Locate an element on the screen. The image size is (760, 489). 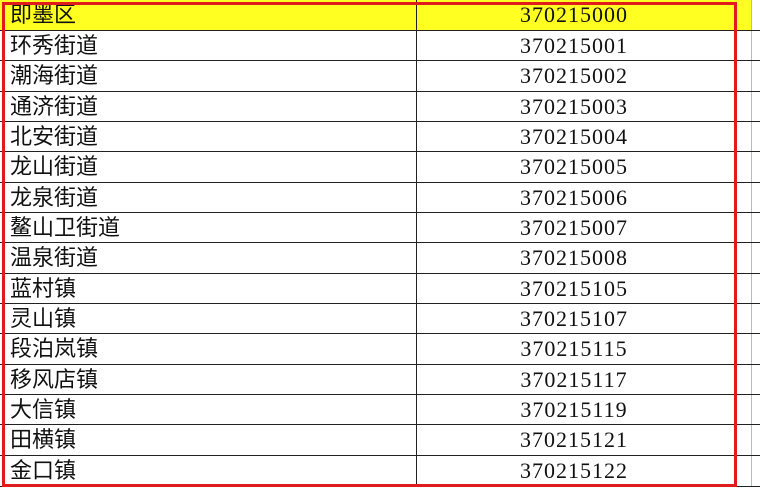
cell-name: 潮海街道 is located at coordinates (208, 76).